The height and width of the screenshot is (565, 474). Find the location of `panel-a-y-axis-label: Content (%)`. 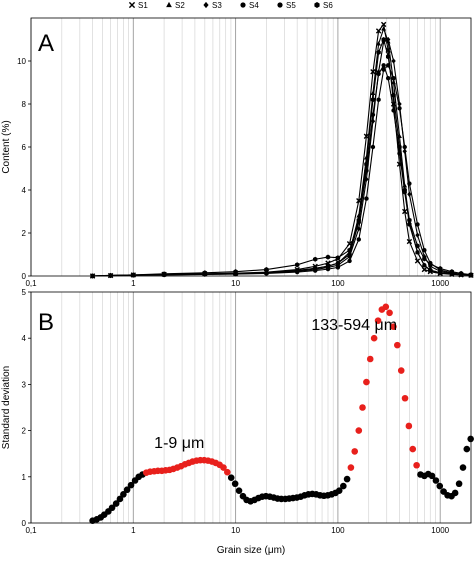

panel-a-y-axis-label: Content (%) is located at coordinates (6, 146).